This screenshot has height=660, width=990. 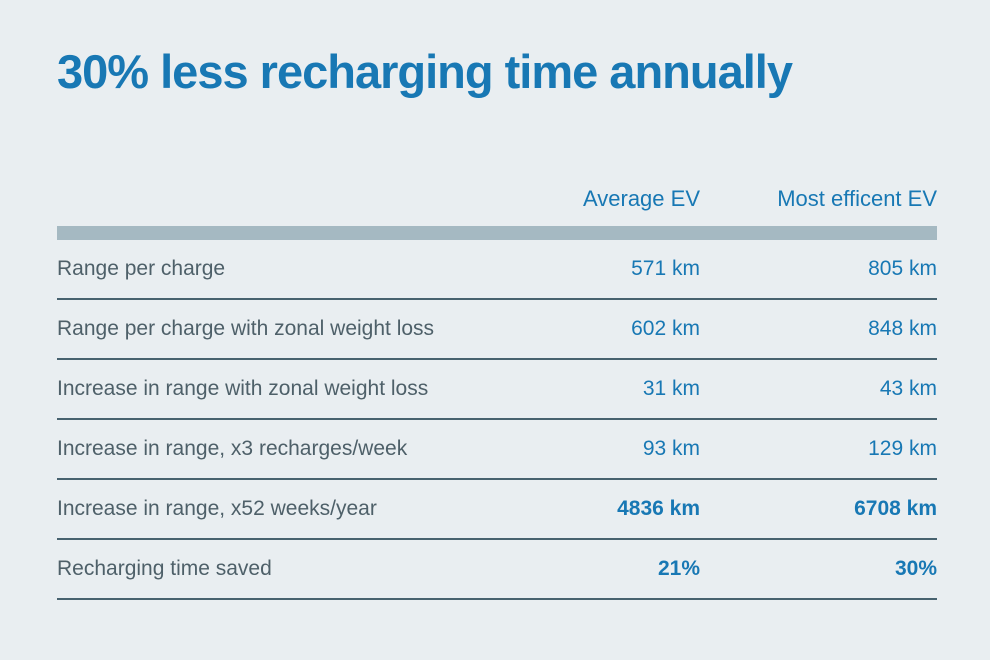 I want to click on row-label: Range per charge with zonal weight loss, so click(x=246, y=329).